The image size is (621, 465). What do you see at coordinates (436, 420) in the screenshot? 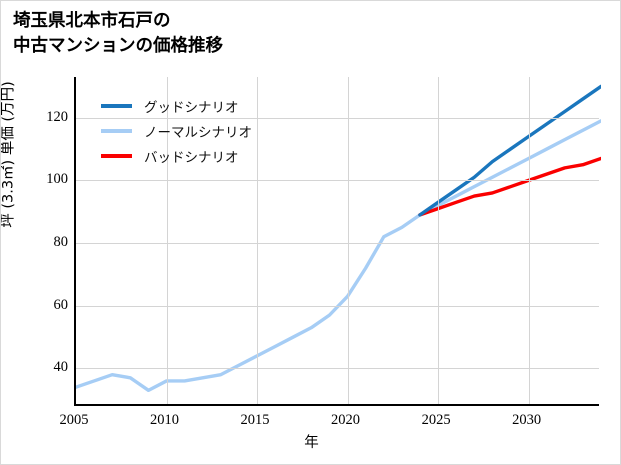
I see `x-tick-label: 2025` at bounding box center [436, 420].